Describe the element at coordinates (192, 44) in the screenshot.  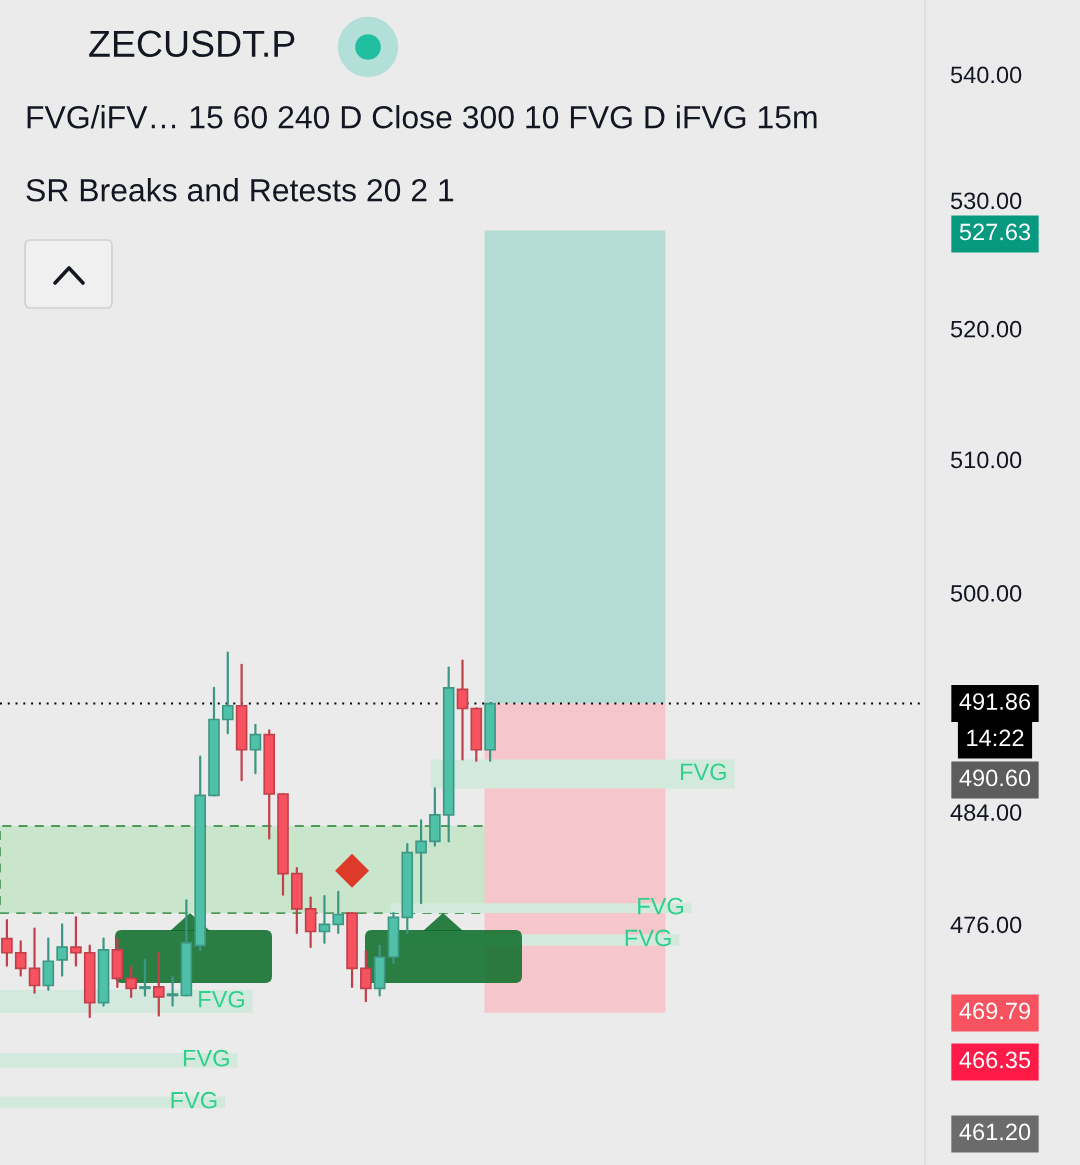
I see `text: ZECUSDT.P` at that location.